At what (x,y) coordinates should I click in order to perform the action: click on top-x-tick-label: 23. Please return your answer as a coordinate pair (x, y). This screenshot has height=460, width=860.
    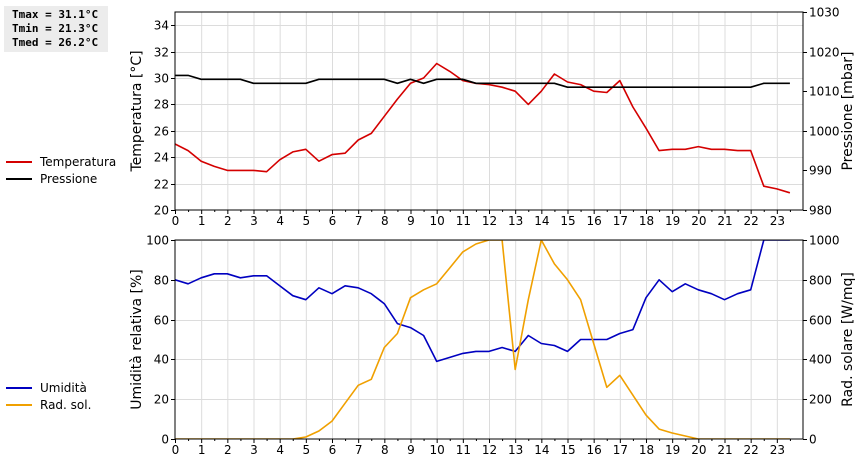
    Looking at the image, I should click on (777, 221).